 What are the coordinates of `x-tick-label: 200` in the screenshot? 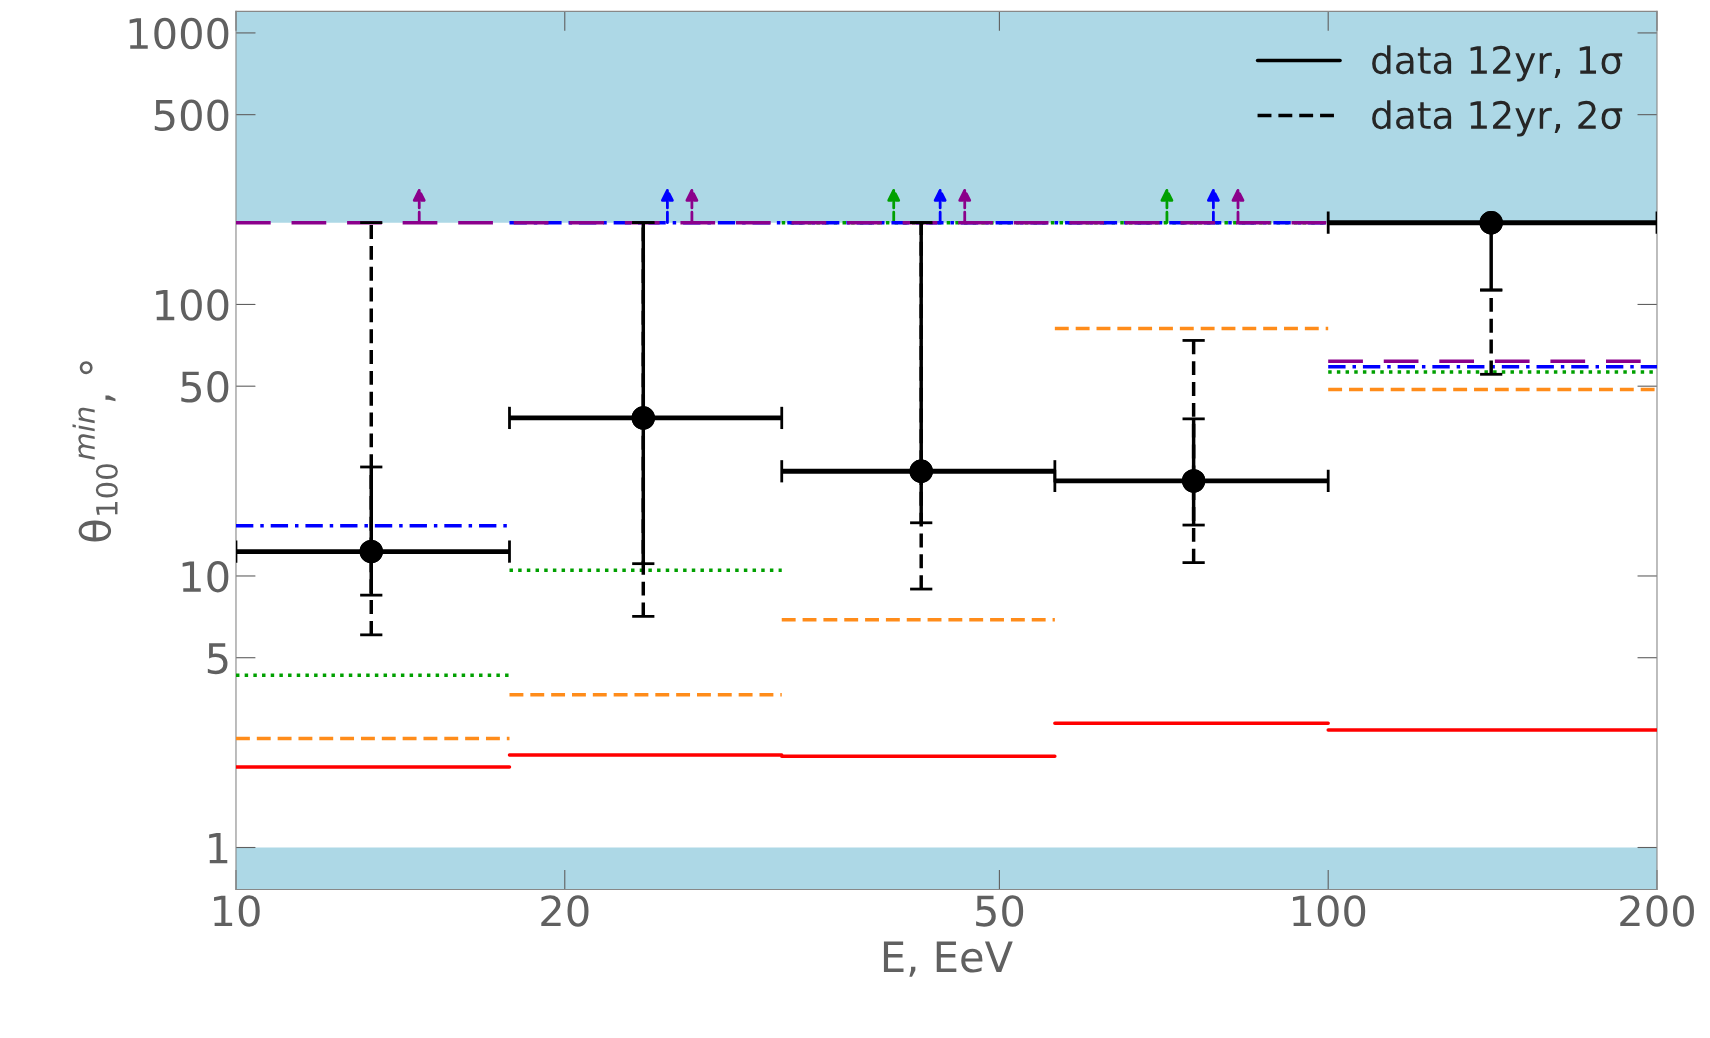 It's located at (1657, 911).